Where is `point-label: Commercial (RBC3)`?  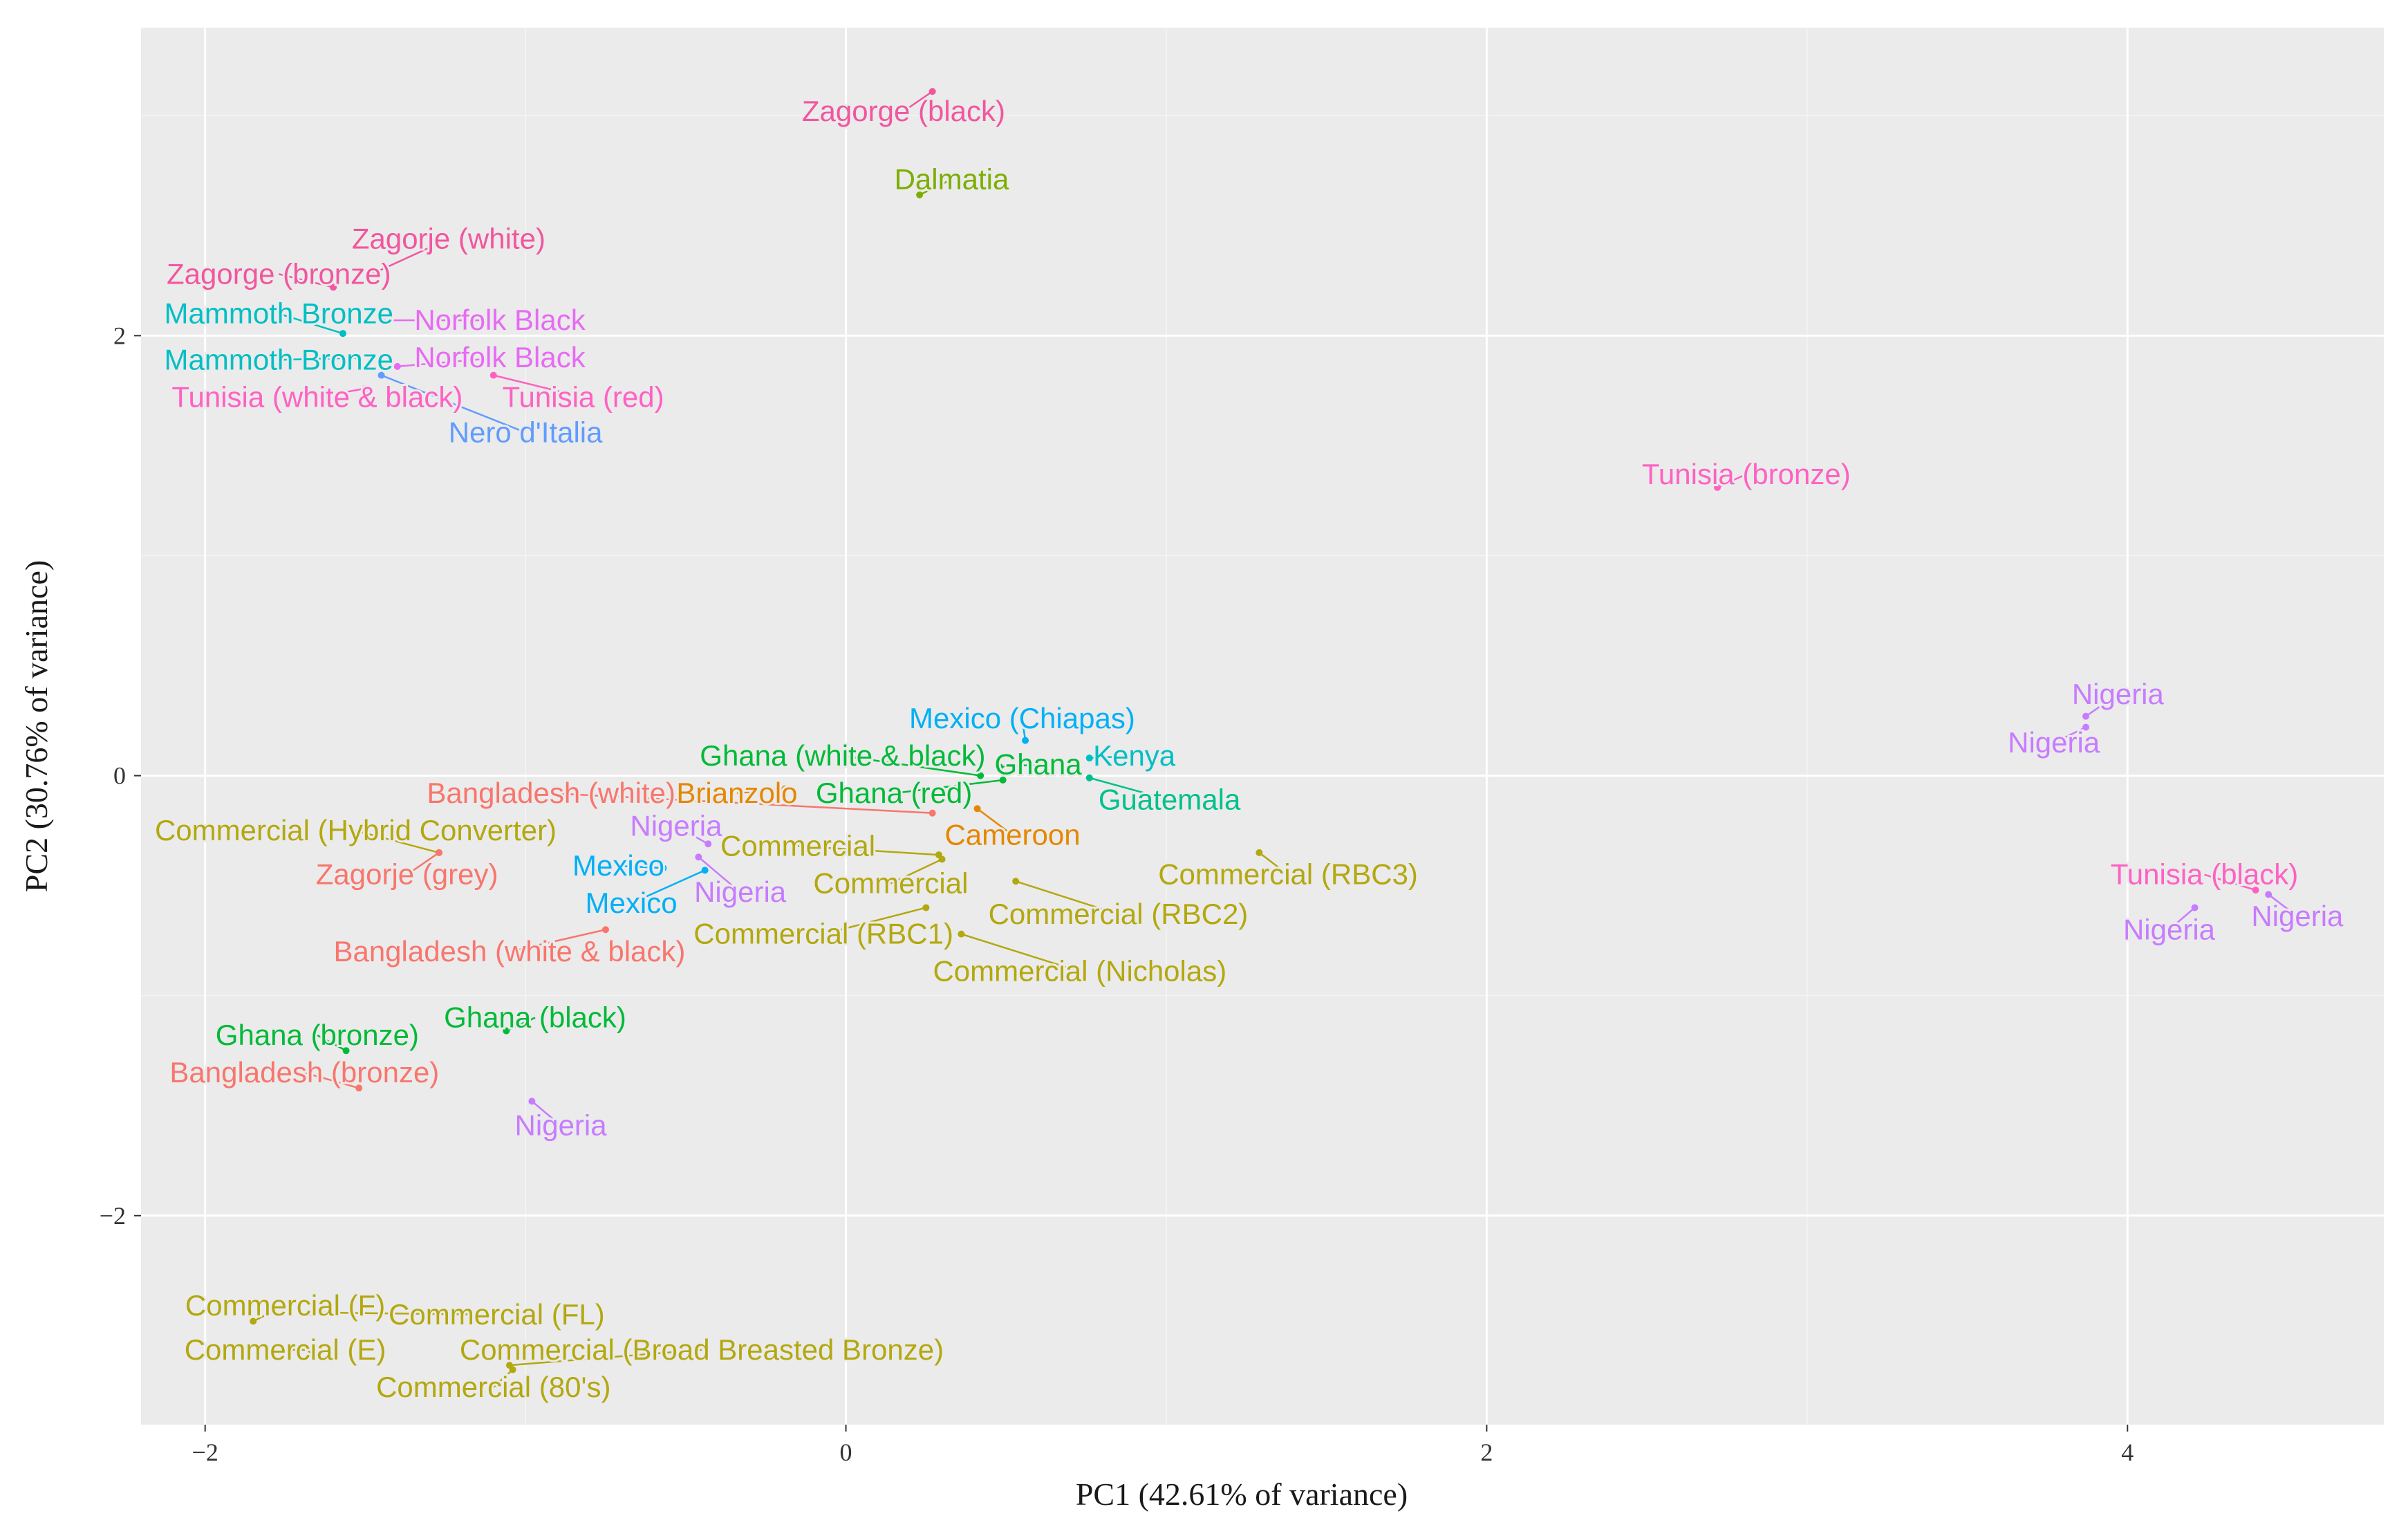 point-label: Commercial (RBC3) is located at coordinates (1288, 875).